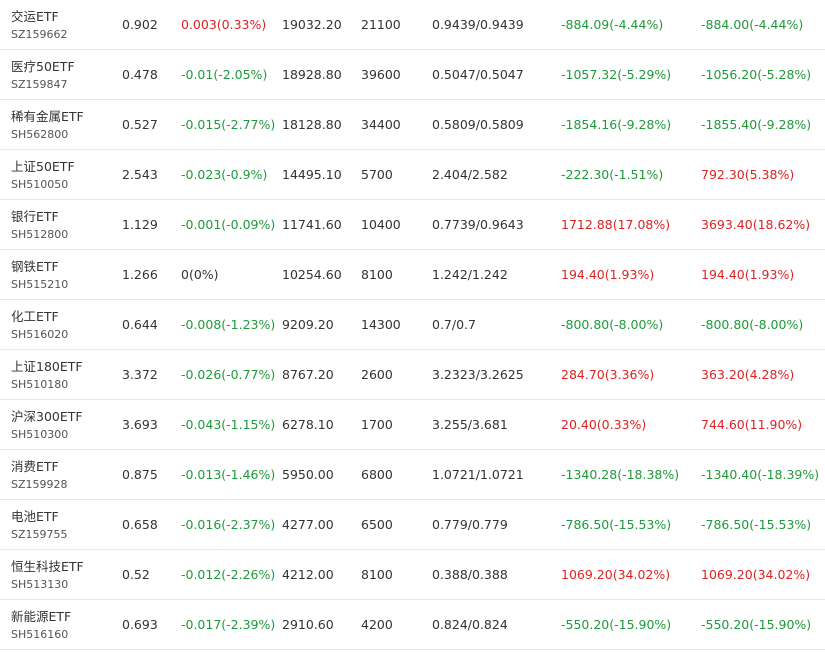 The image size is (825, 652). Describe the element at coordinates (377, 424) in the screenshot. I see `quantity-cell: 1700` at that location.